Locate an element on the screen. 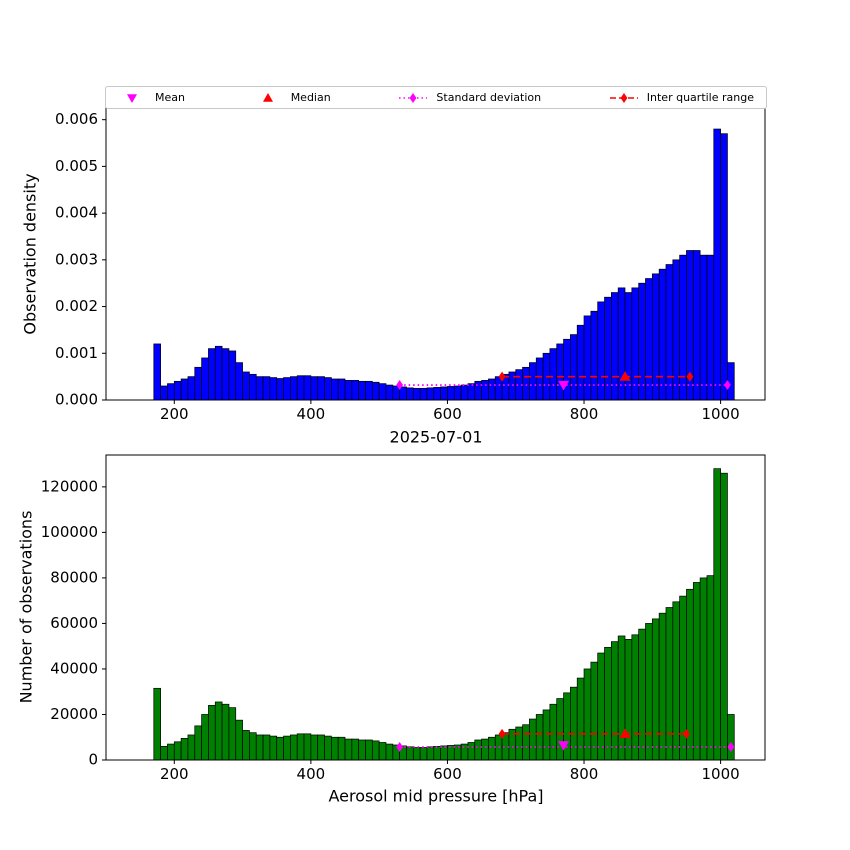  x-tick-label: 1000 is located at coordinates (721, 774).